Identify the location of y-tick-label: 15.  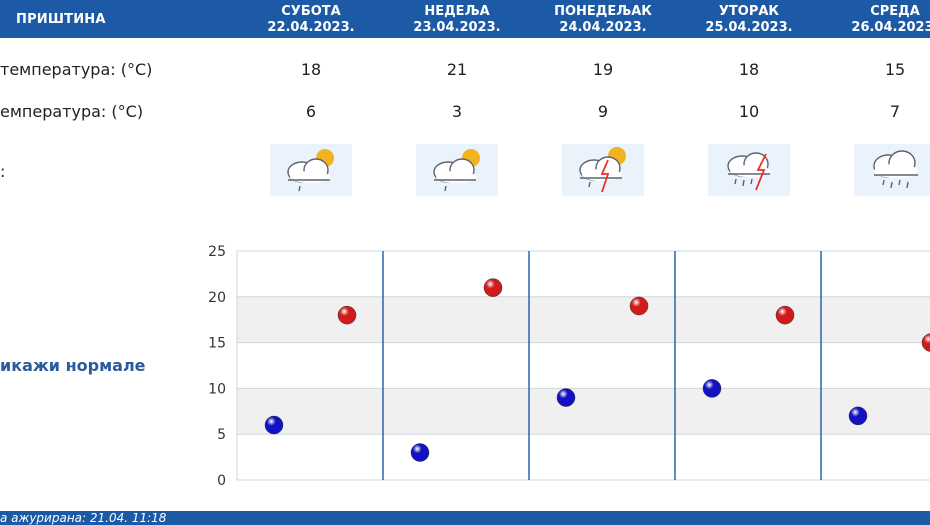
(217, 344).